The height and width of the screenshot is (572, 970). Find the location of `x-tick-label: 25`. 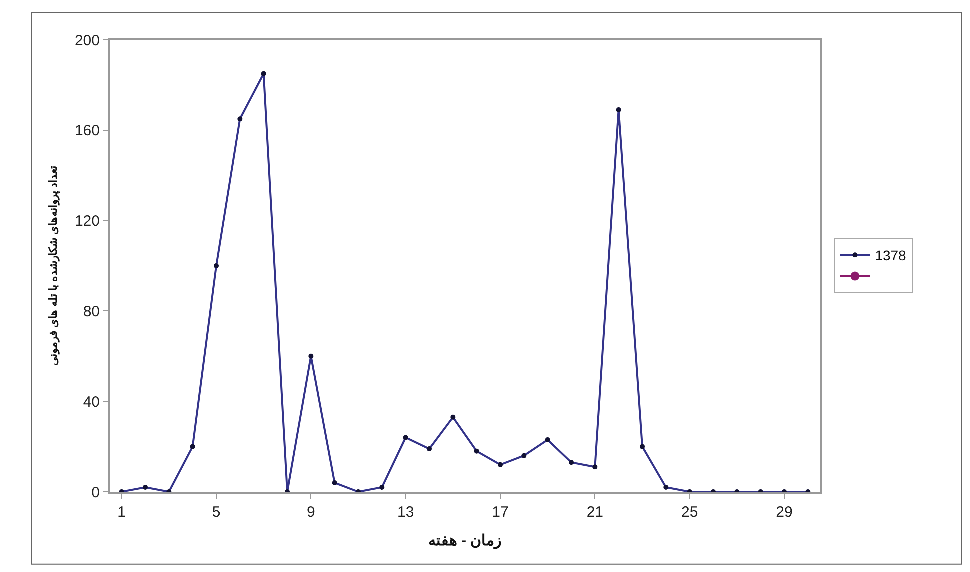

x-tick-label: 25 is located at coordinates (689, 512).